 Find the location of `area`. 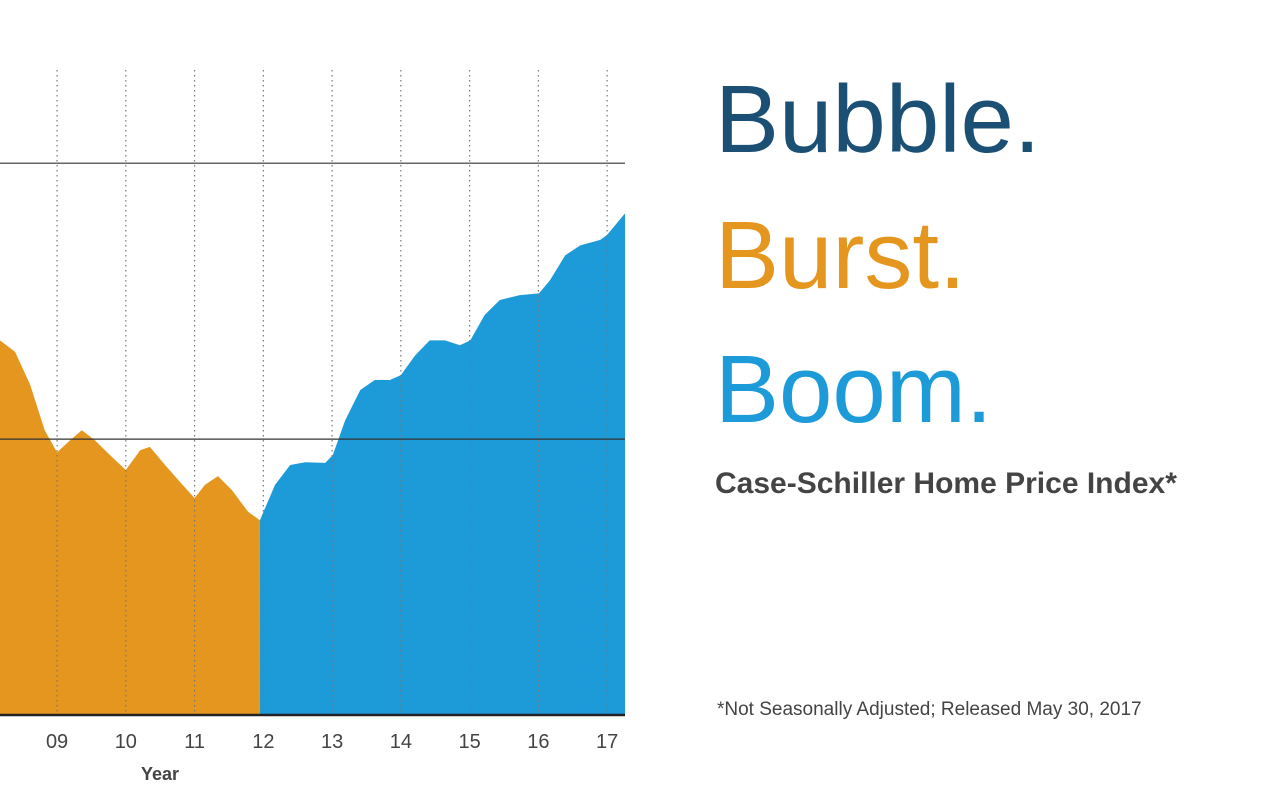

area is located at coordinates (130, 527).